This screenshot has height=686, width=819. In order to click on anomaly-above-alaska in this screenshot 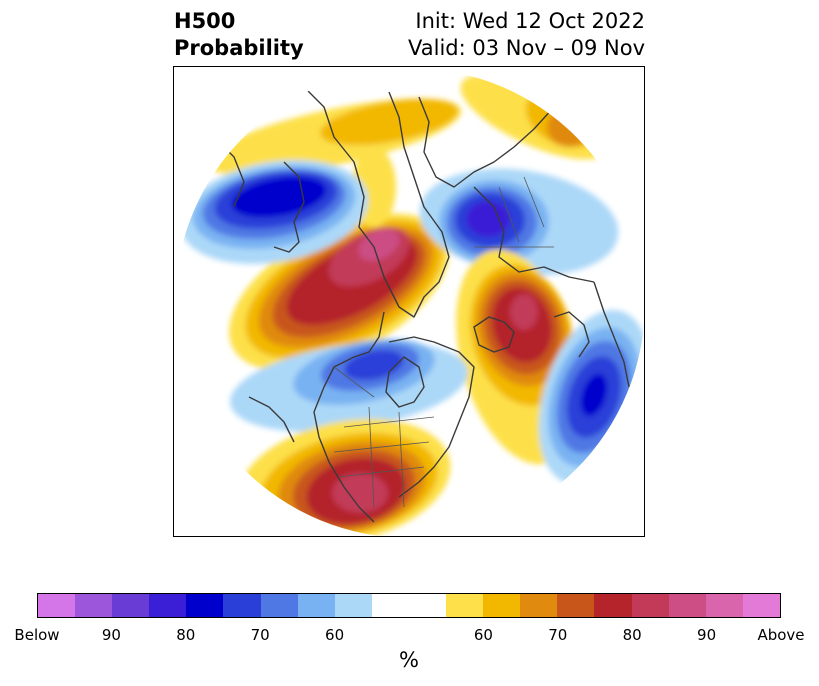, I will do `click(334, 234)`.